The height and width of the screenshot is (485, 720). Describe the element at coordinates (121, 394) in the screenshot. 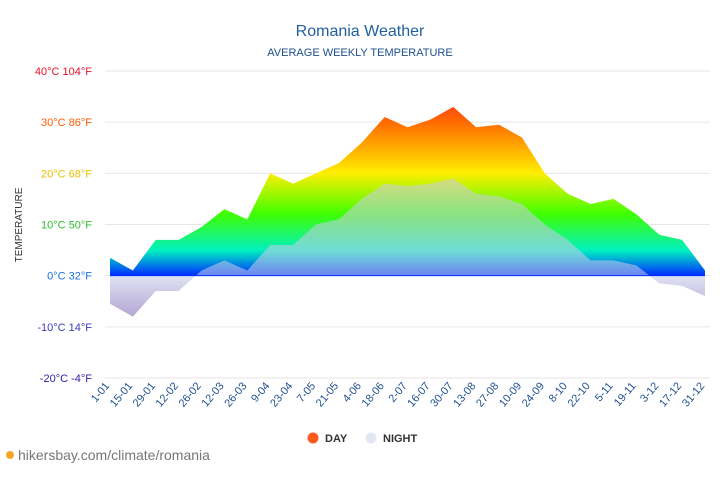

I see `x-tick-label: 15-01` at that location.